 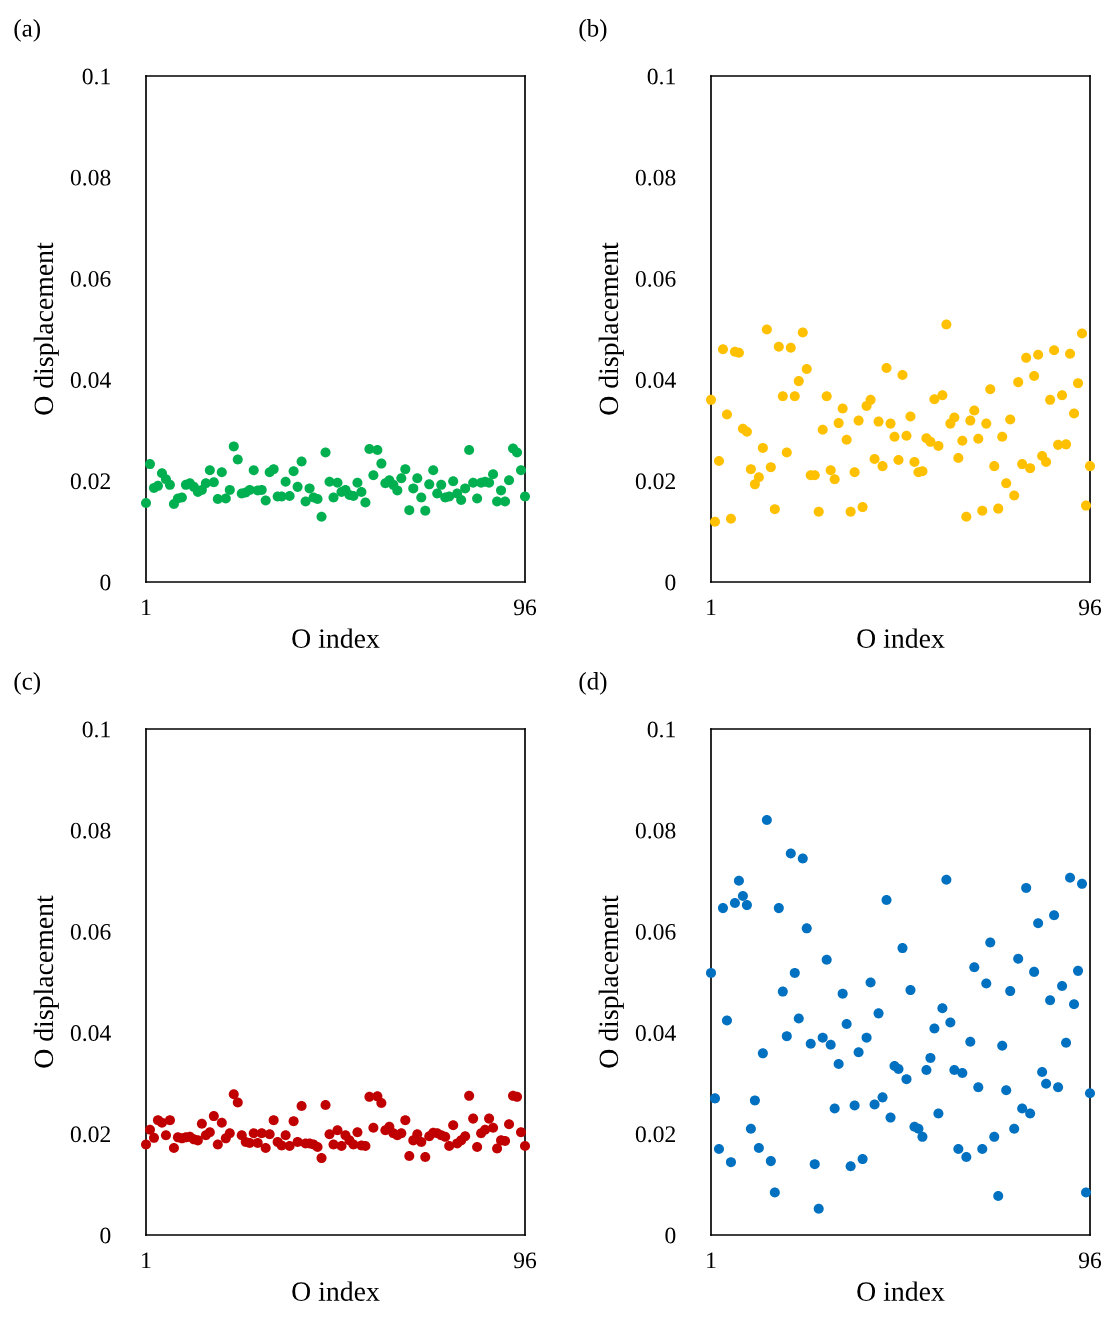 What do you see at coordinates (593, 30) in the screenshot?
I see `text: (b)` at bounding box center [593, 30].